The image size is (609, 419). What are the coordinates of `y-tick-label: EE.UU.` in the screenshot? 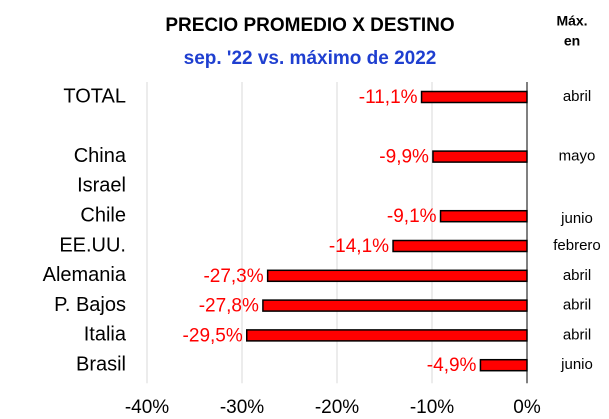 It's located at (92, 245).